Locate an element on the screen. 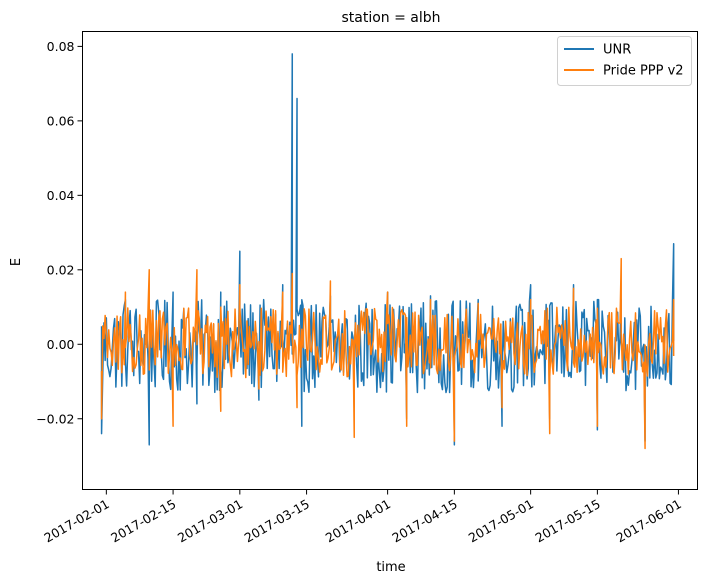 This screenshot has width=711, height=588. chart-title: station = albh is located at coordinates (390, 18).